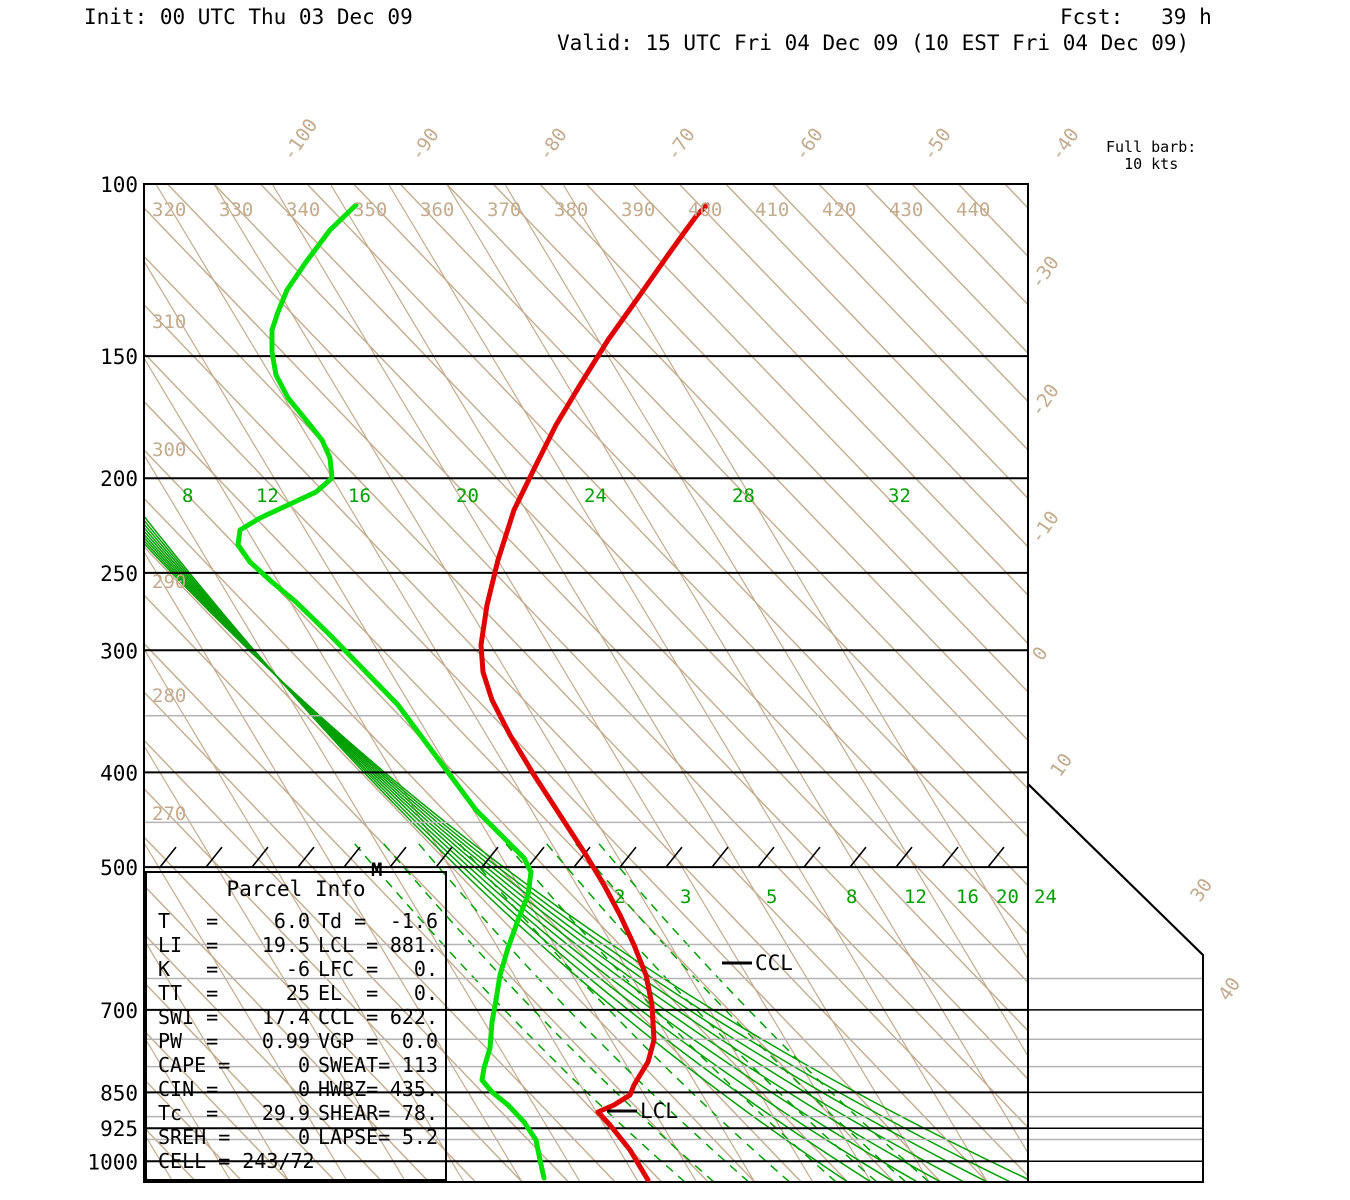  I want to click on parcel-label-right: SWEAT=, so click(354, 1065).